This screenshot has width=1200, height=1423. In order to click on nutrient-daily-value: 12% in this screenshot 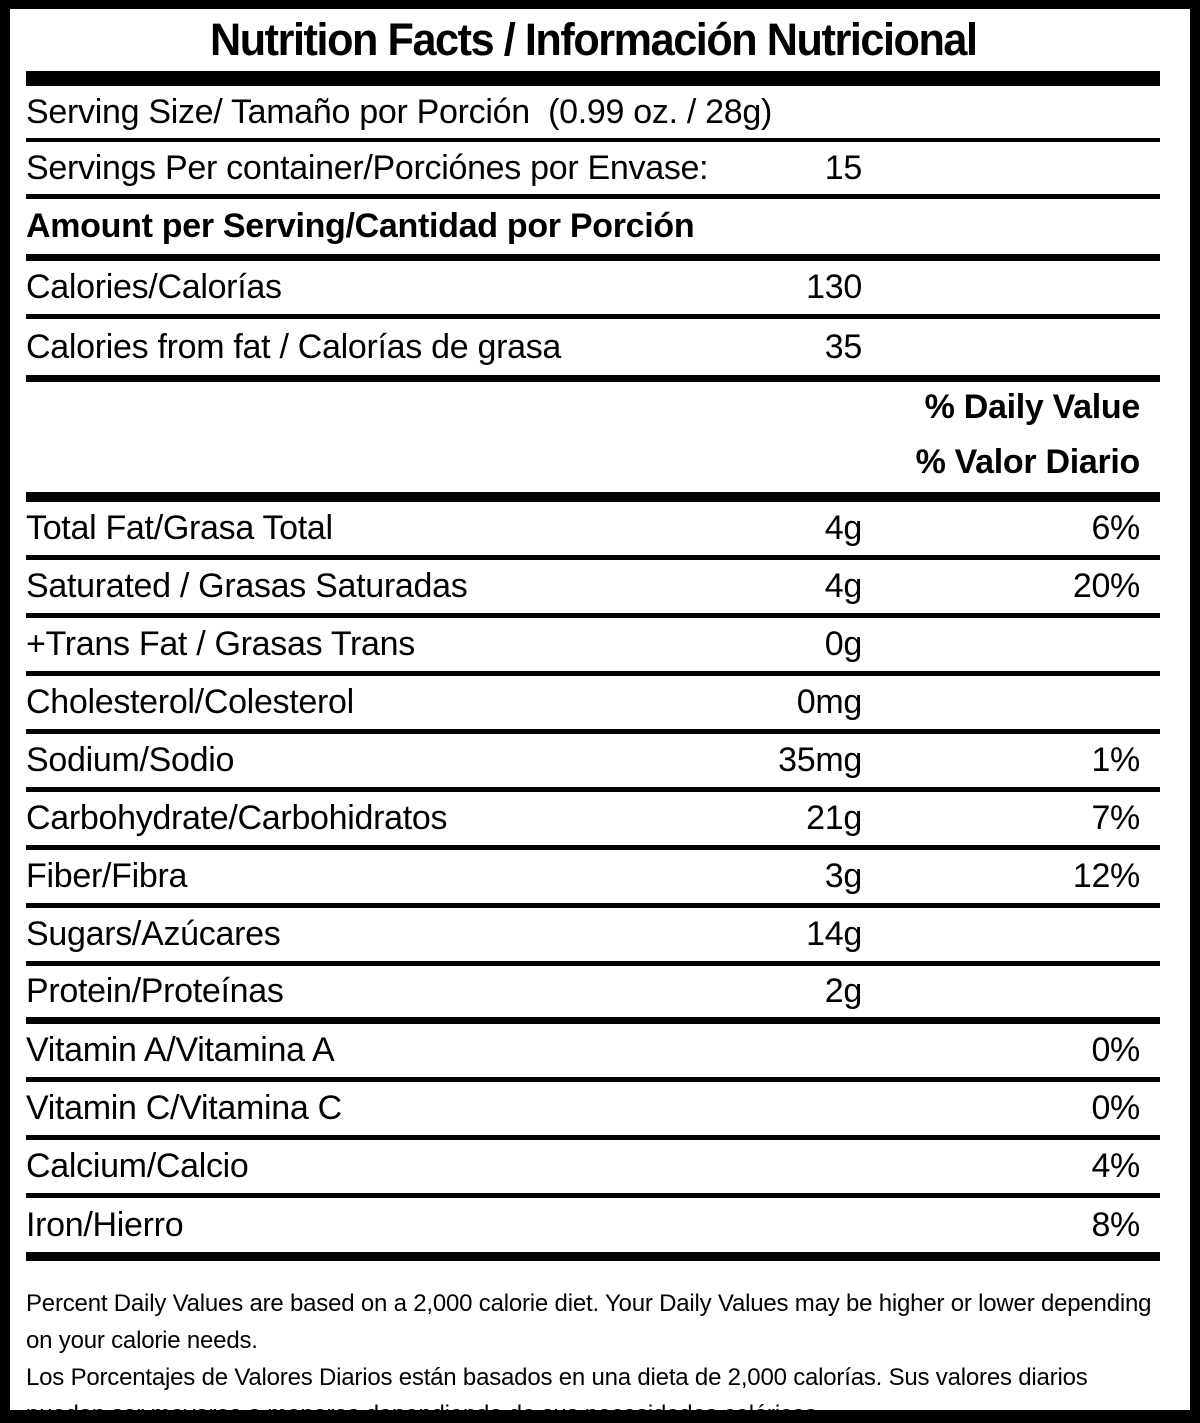, I will do `click(1106, 876)`.